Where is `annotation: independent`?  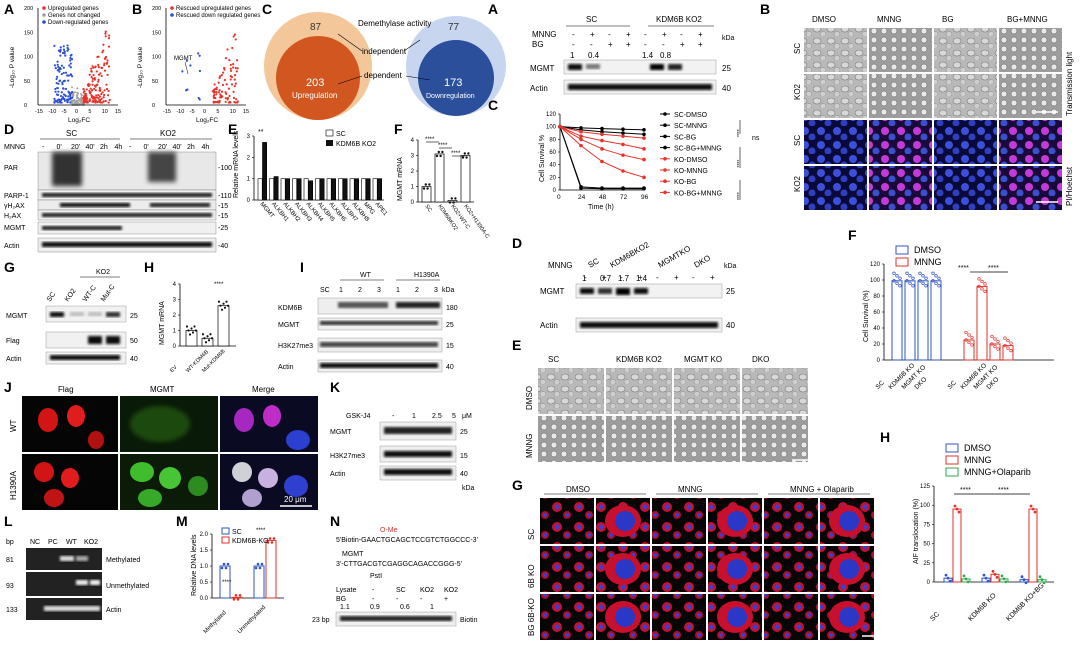 annotation: independent is located at coordinates (384, 51).